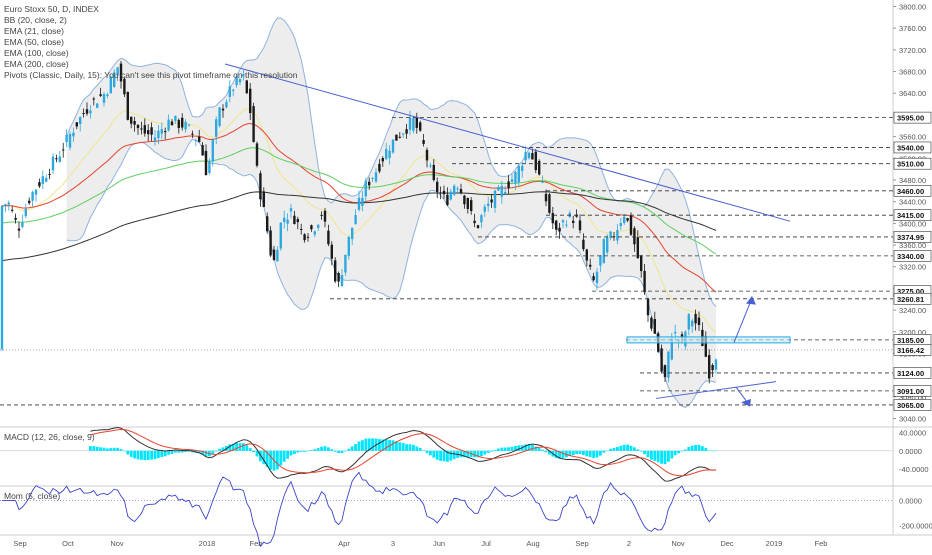  I want to click on y-tick-label: 3800.00, so click(912, 7).